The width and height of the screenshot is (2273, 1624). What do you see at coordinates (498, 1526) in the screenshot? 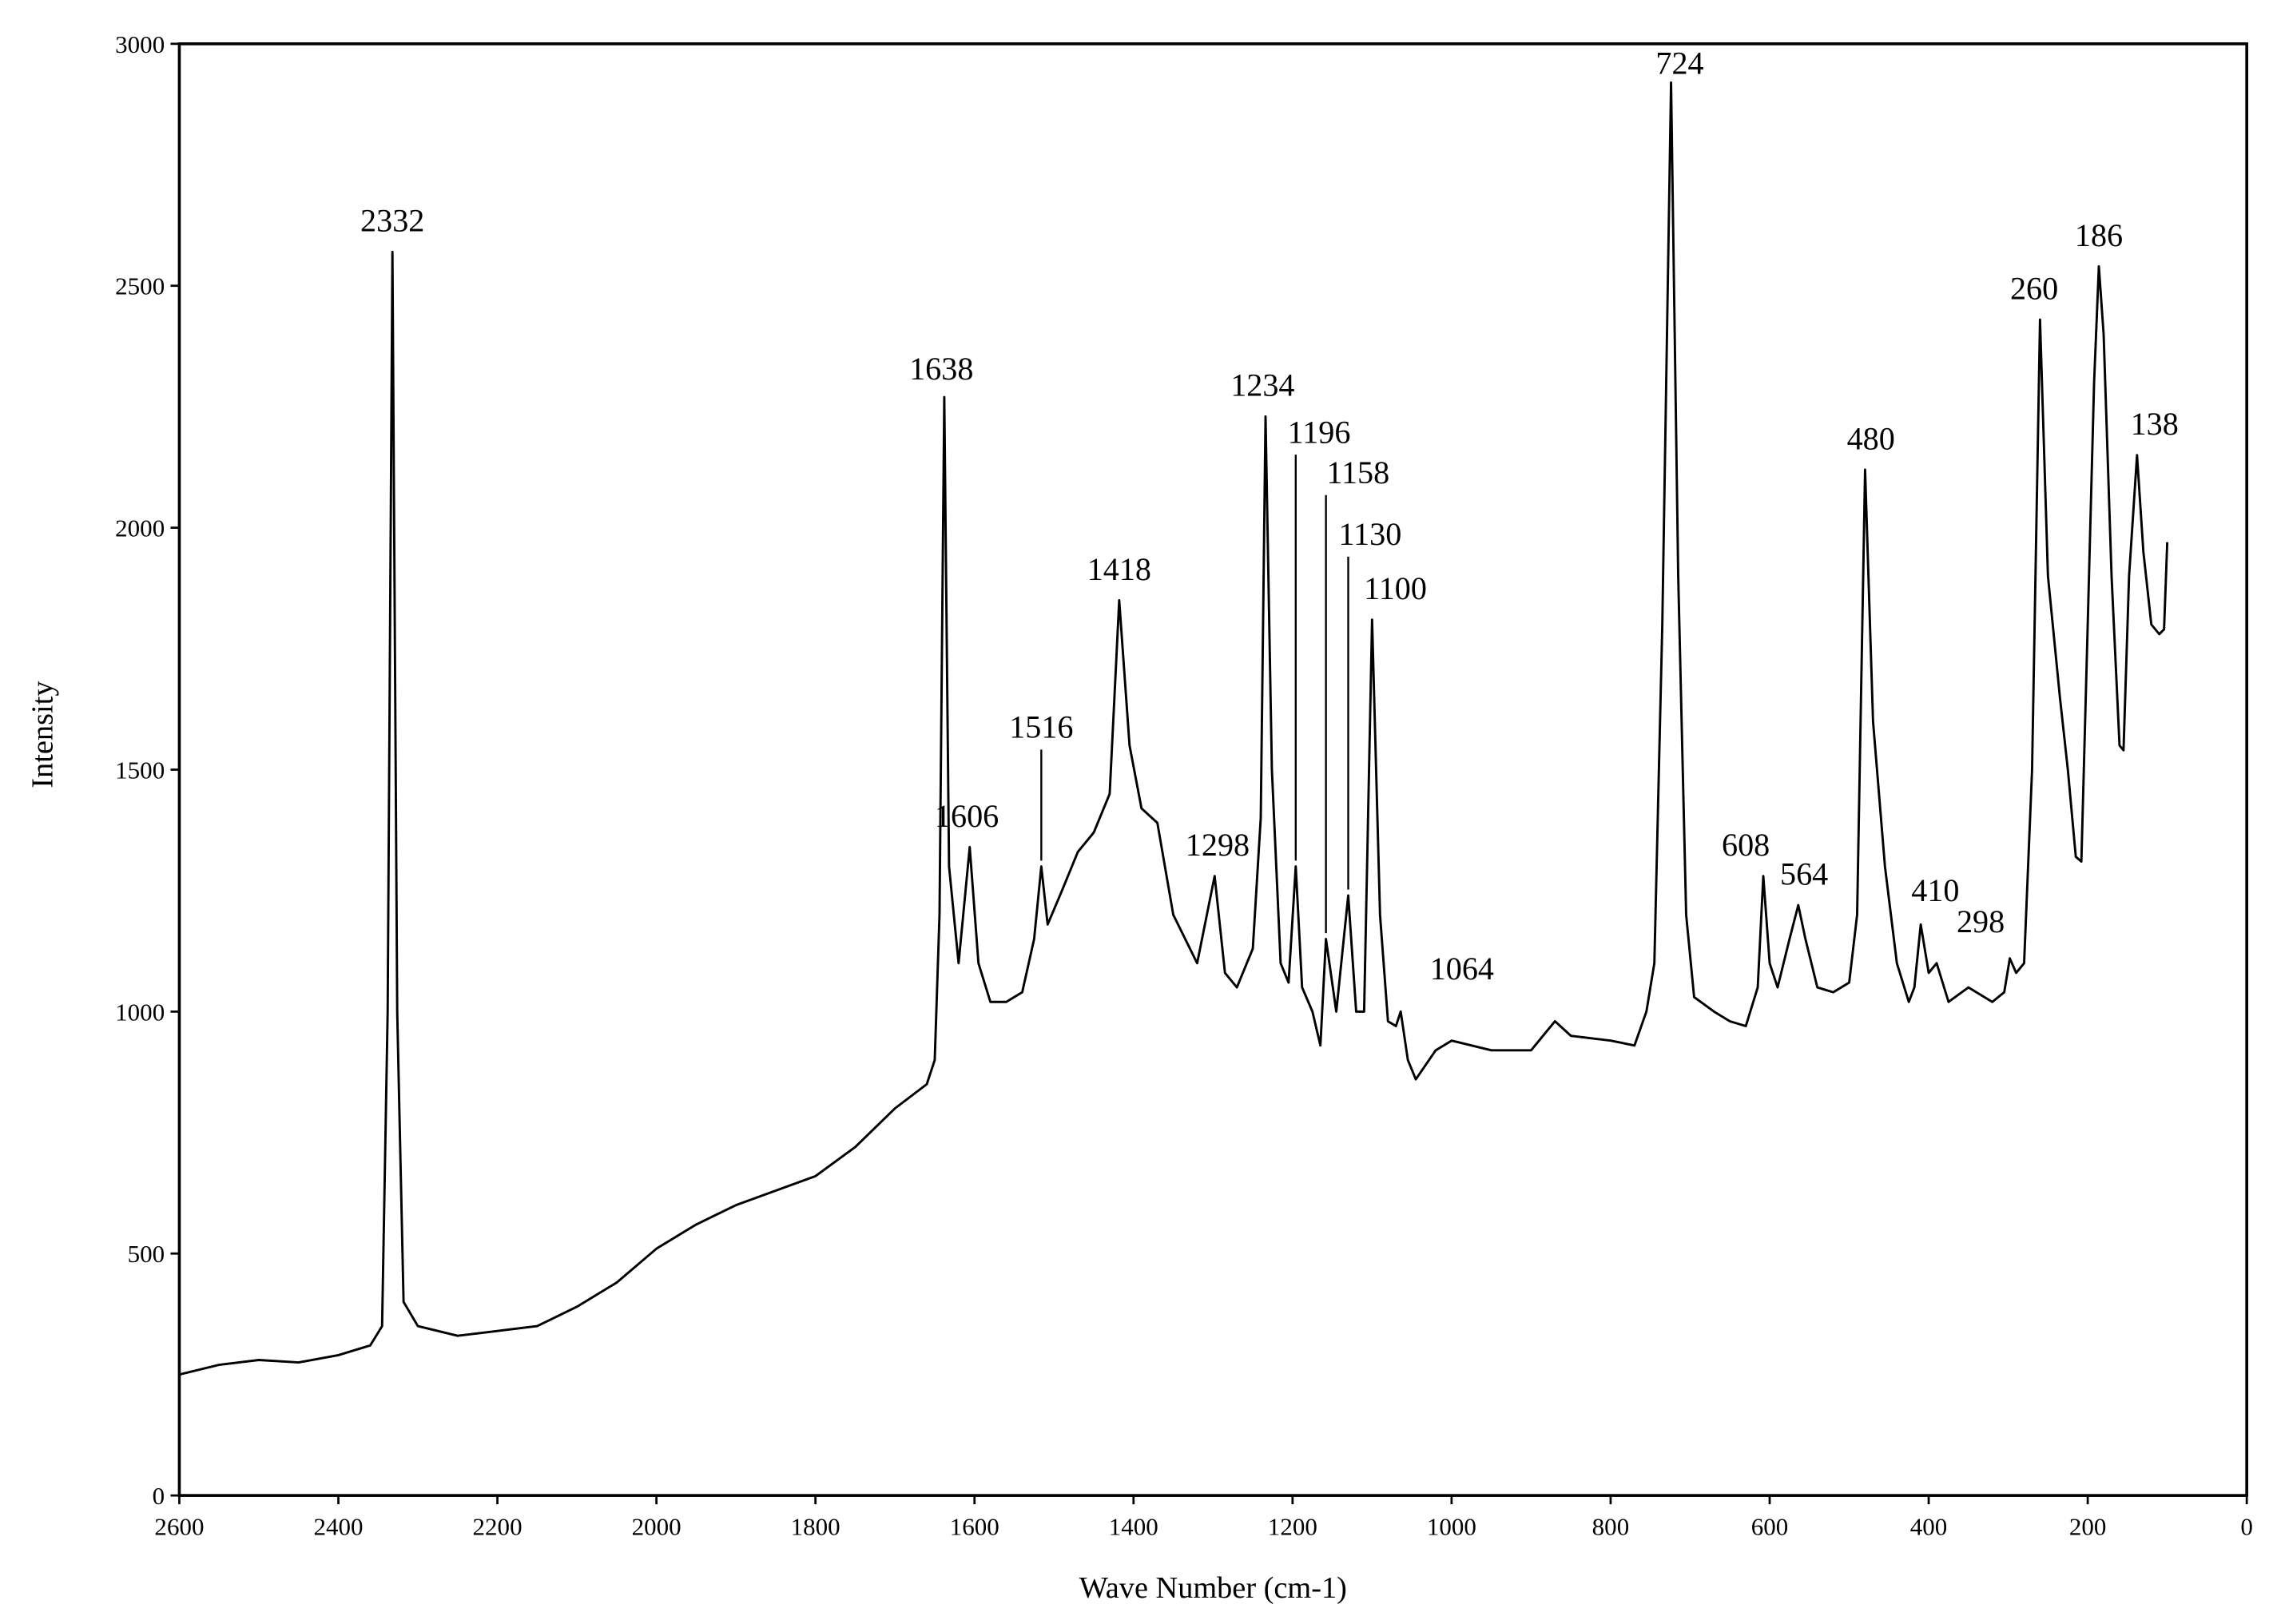
I see `x-tick-label: 2200` at bounding box center [498, 1526].